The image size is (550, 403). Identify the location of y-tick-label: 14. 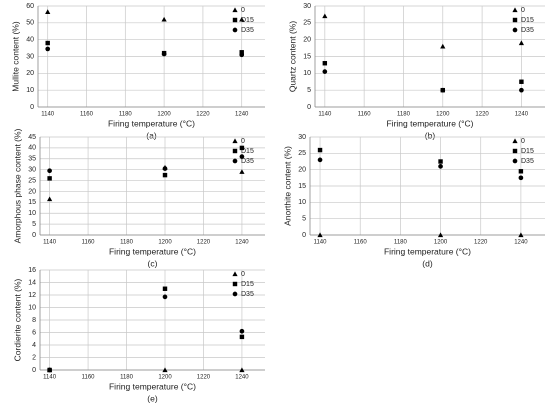
(32, 282).